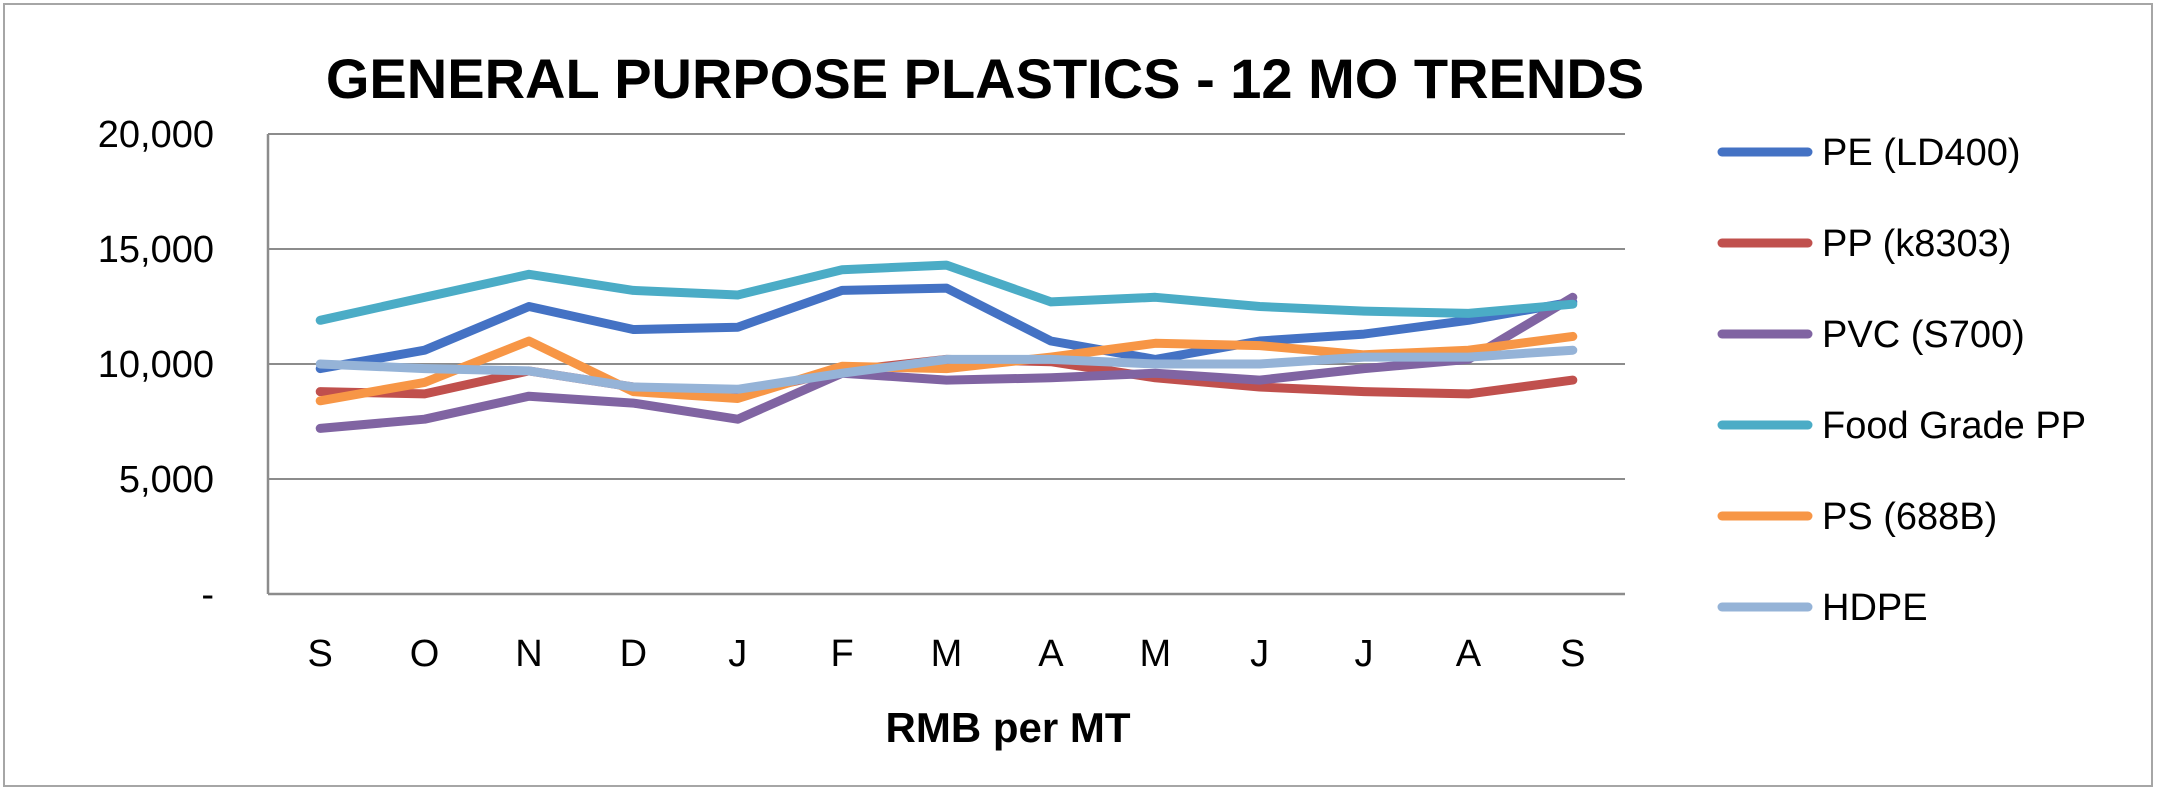 The height and width of the screenshot is (792, 2158). Describe the element at coordinates (156, 135) in the screenshot. I see `y-tick-label: 20,000` at that location.